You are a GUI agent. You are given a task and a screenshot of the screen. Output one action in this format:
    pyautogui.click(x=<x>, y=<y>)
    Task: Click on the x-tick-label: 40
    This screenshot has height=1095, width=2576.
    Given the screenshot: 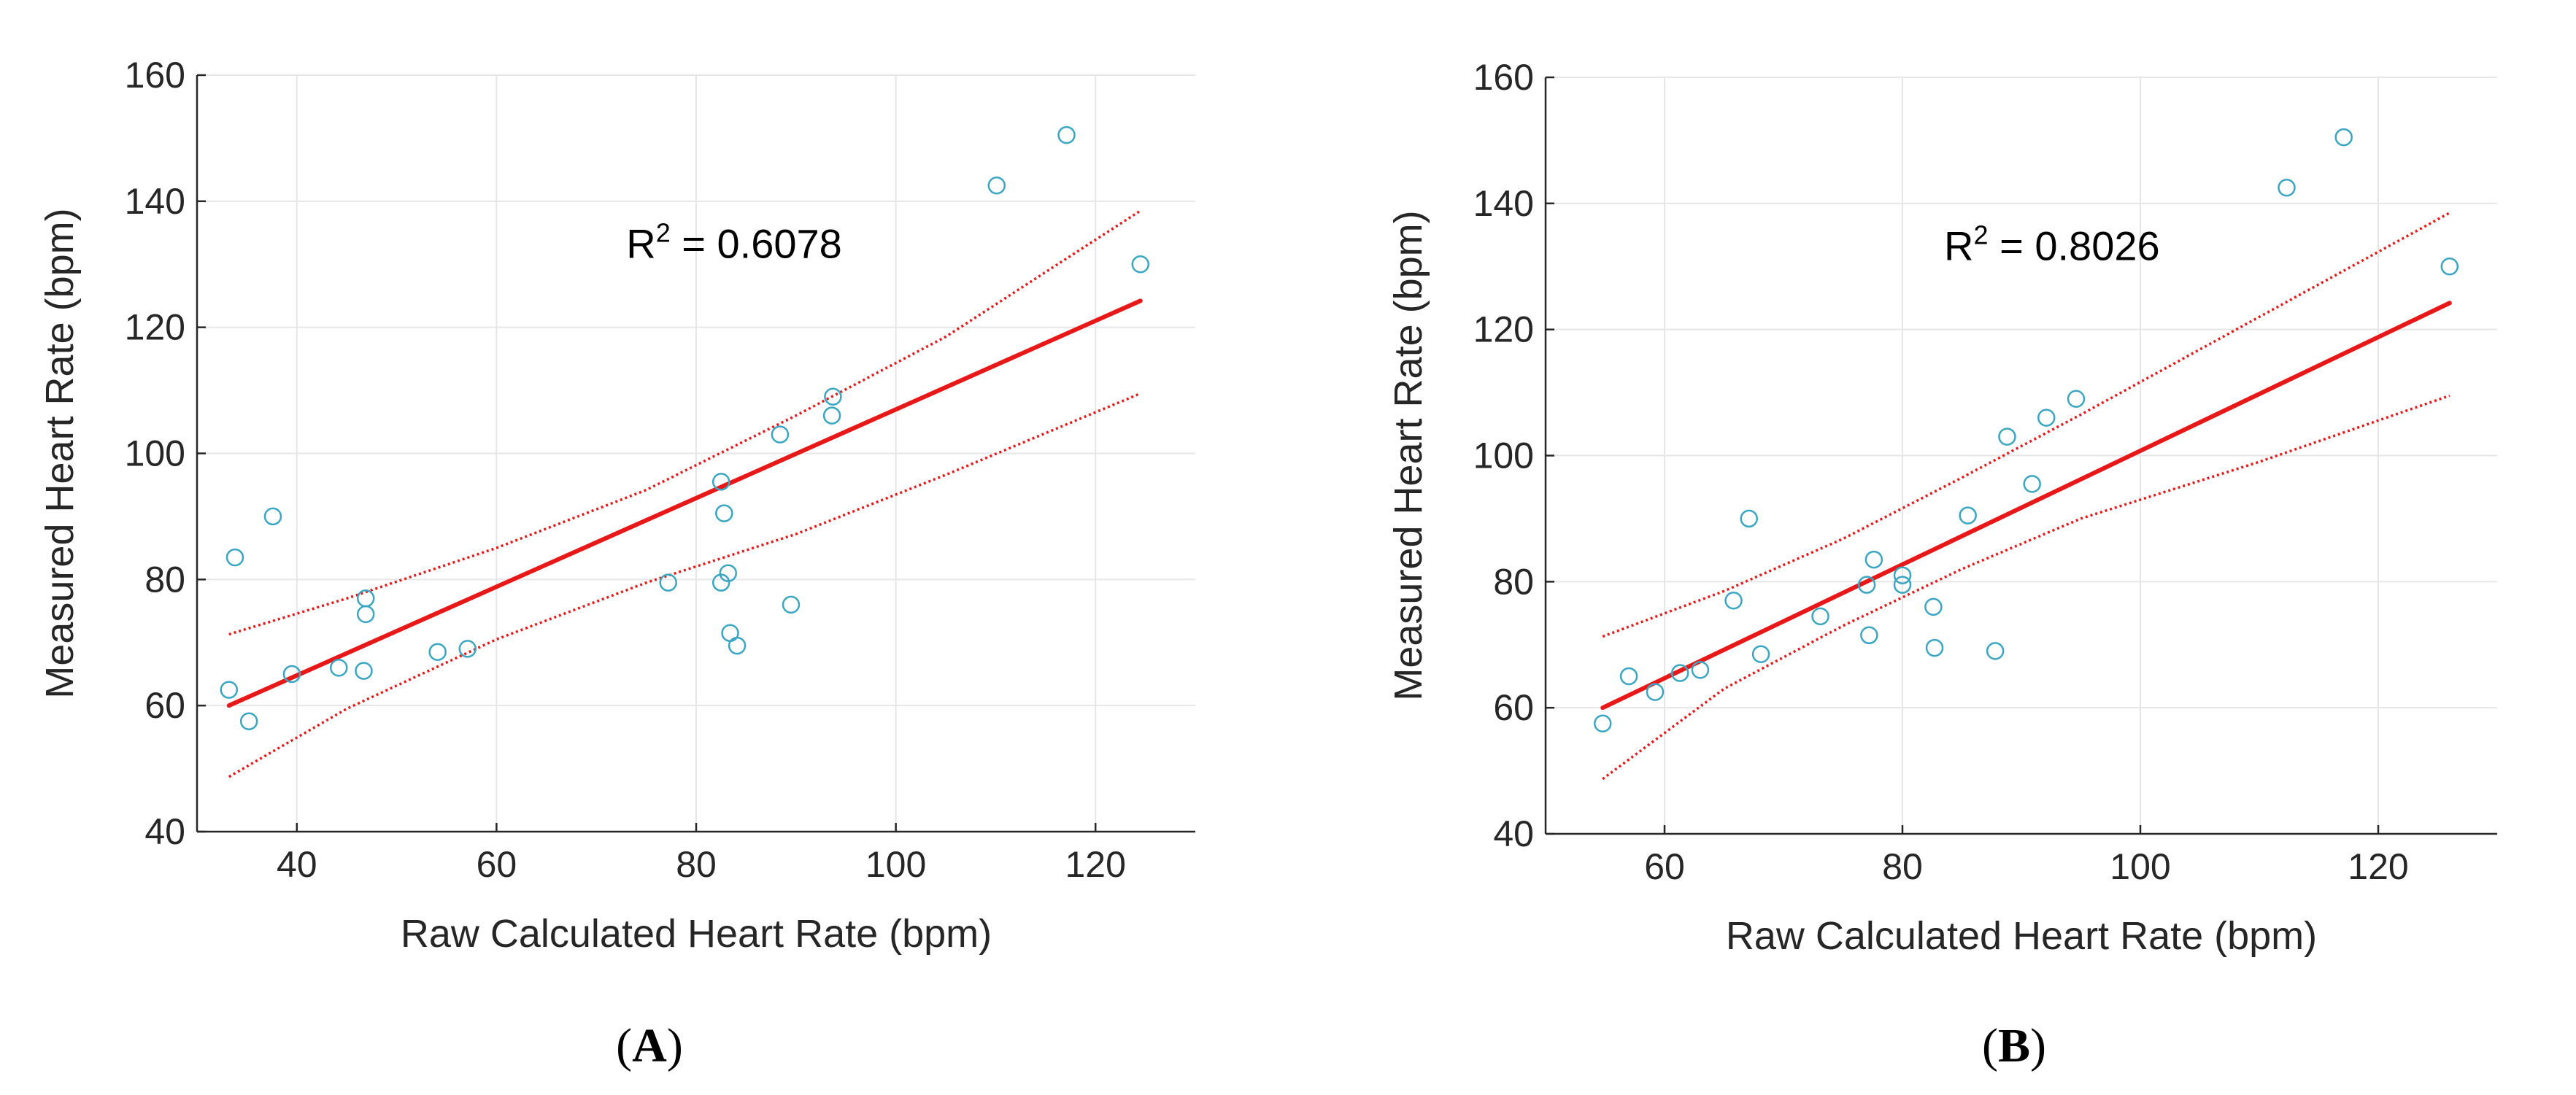 What is the action you would take?
    pyautogui.click(x=297, y=864)
    